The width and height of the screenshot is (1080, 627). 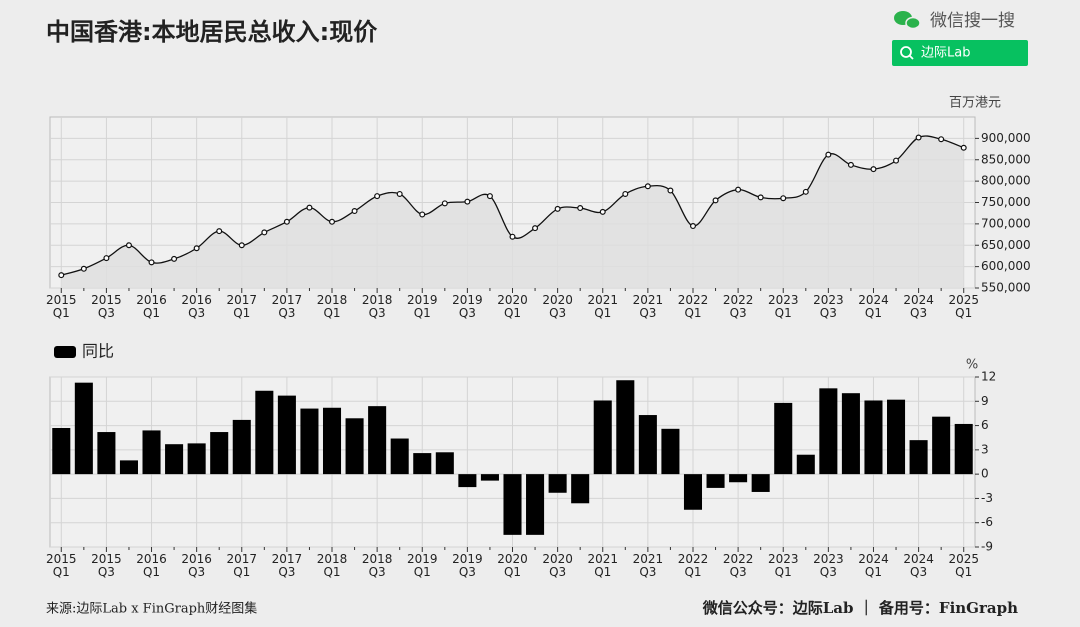 What do you see at coordinates (1006, 288) in the screenshot?
I see `y-tick-label: 550,000` at bounding box center [1006, 288].